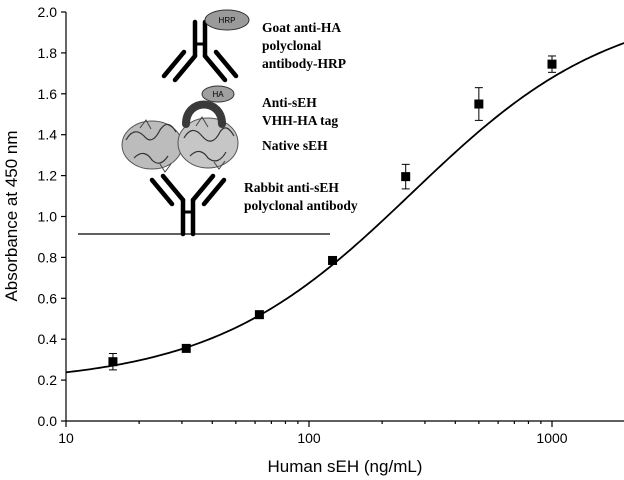 The height and width of the screenshot is (480, 624). Describe the element at coordinates (48, 53) in the screenshot. I see `y-tick-label: 1.8` at that location.